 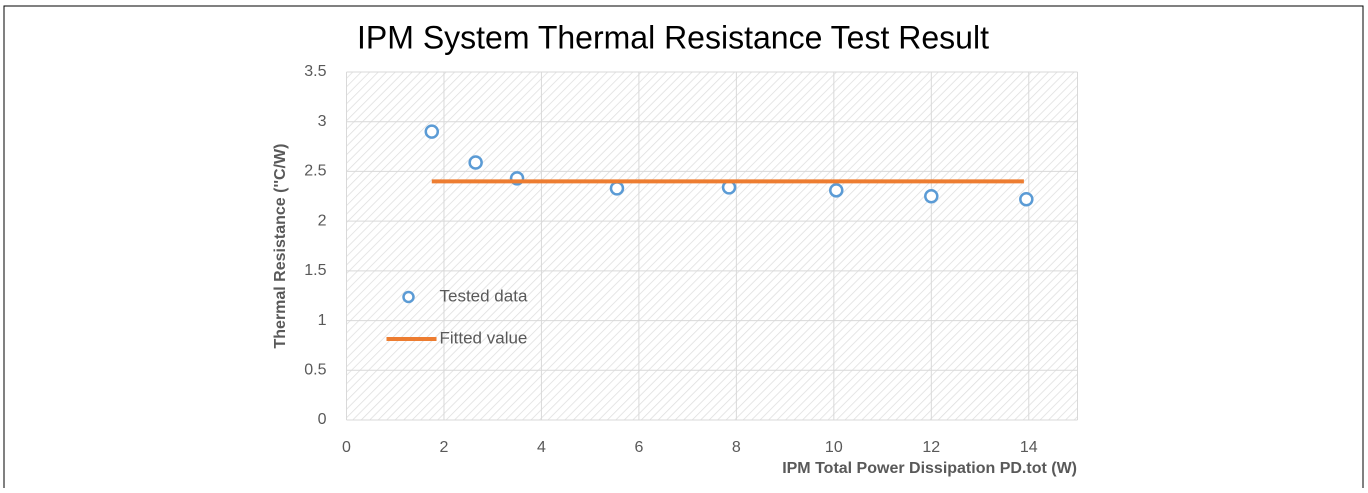 I want to click on y-tick-label: 0.5, so click(x=315, y=370).